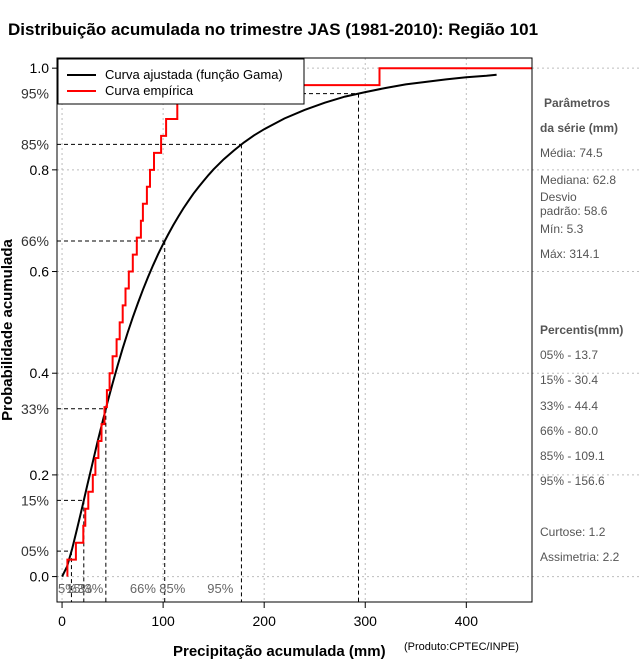  What do you see at coordinates (35, 409) in the screenshot?
I see `y-percentile-label-2: 33%` at bounding box center [35, 409].